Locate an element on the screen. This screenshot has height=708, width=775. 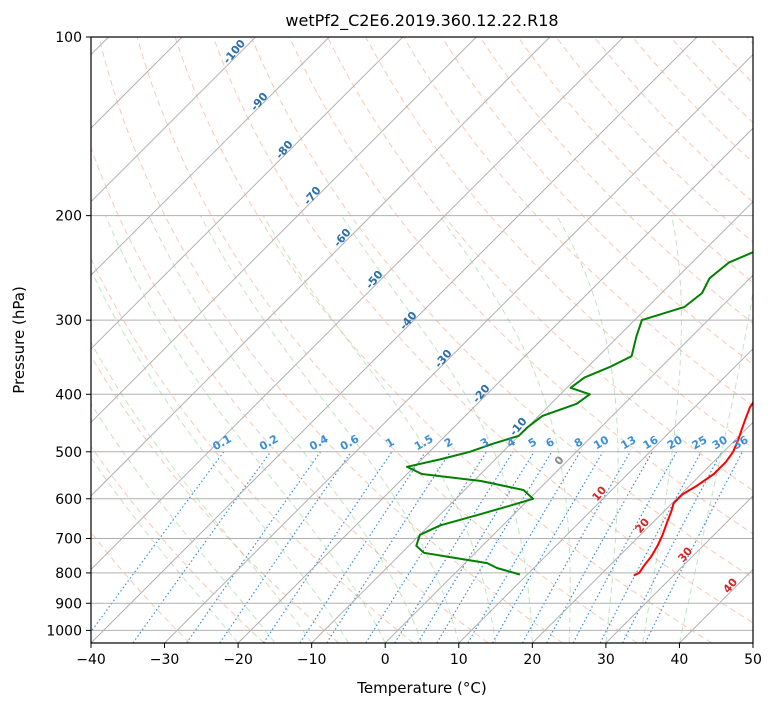
x-tick-label: −30 is located at coordinates (165, 660).